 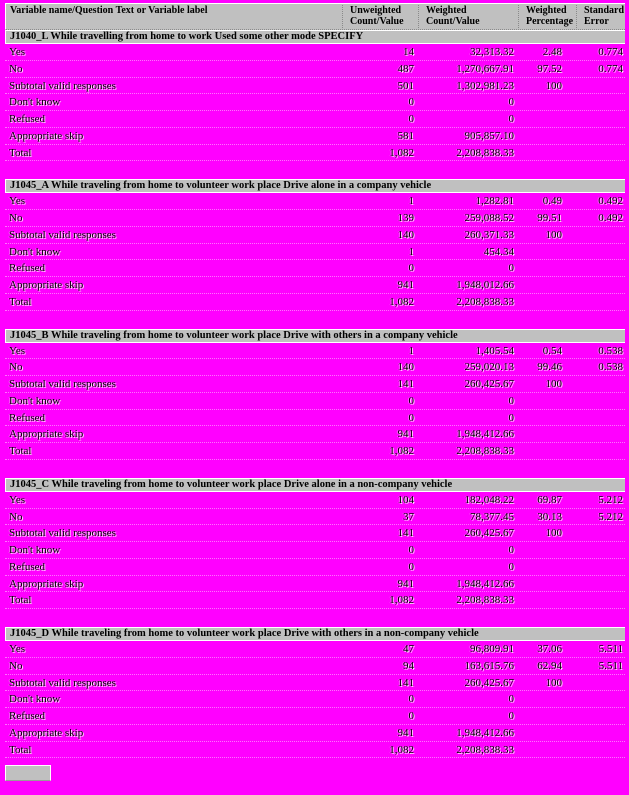 What do you see at coordinates (408, 665) in the screenshot?
I see `cell-unweighted-count: 94` at bounding box center [408, 665].